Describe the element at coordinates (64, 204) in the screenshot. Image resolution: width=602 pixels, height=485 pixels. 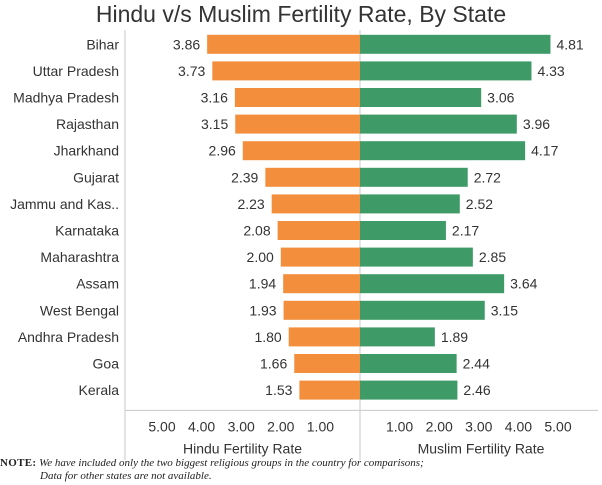
I see `state-label: Jammu and Kas..` at that location.